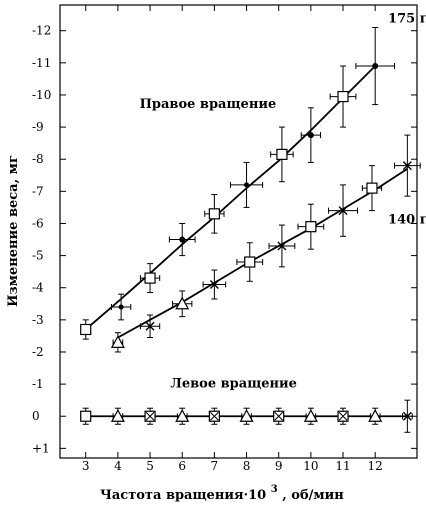 This screenshot has width=426, height=508. Describe the element at coordinates (41, 448) in the screenshot. I see `y-tick-label: +1` at that location.